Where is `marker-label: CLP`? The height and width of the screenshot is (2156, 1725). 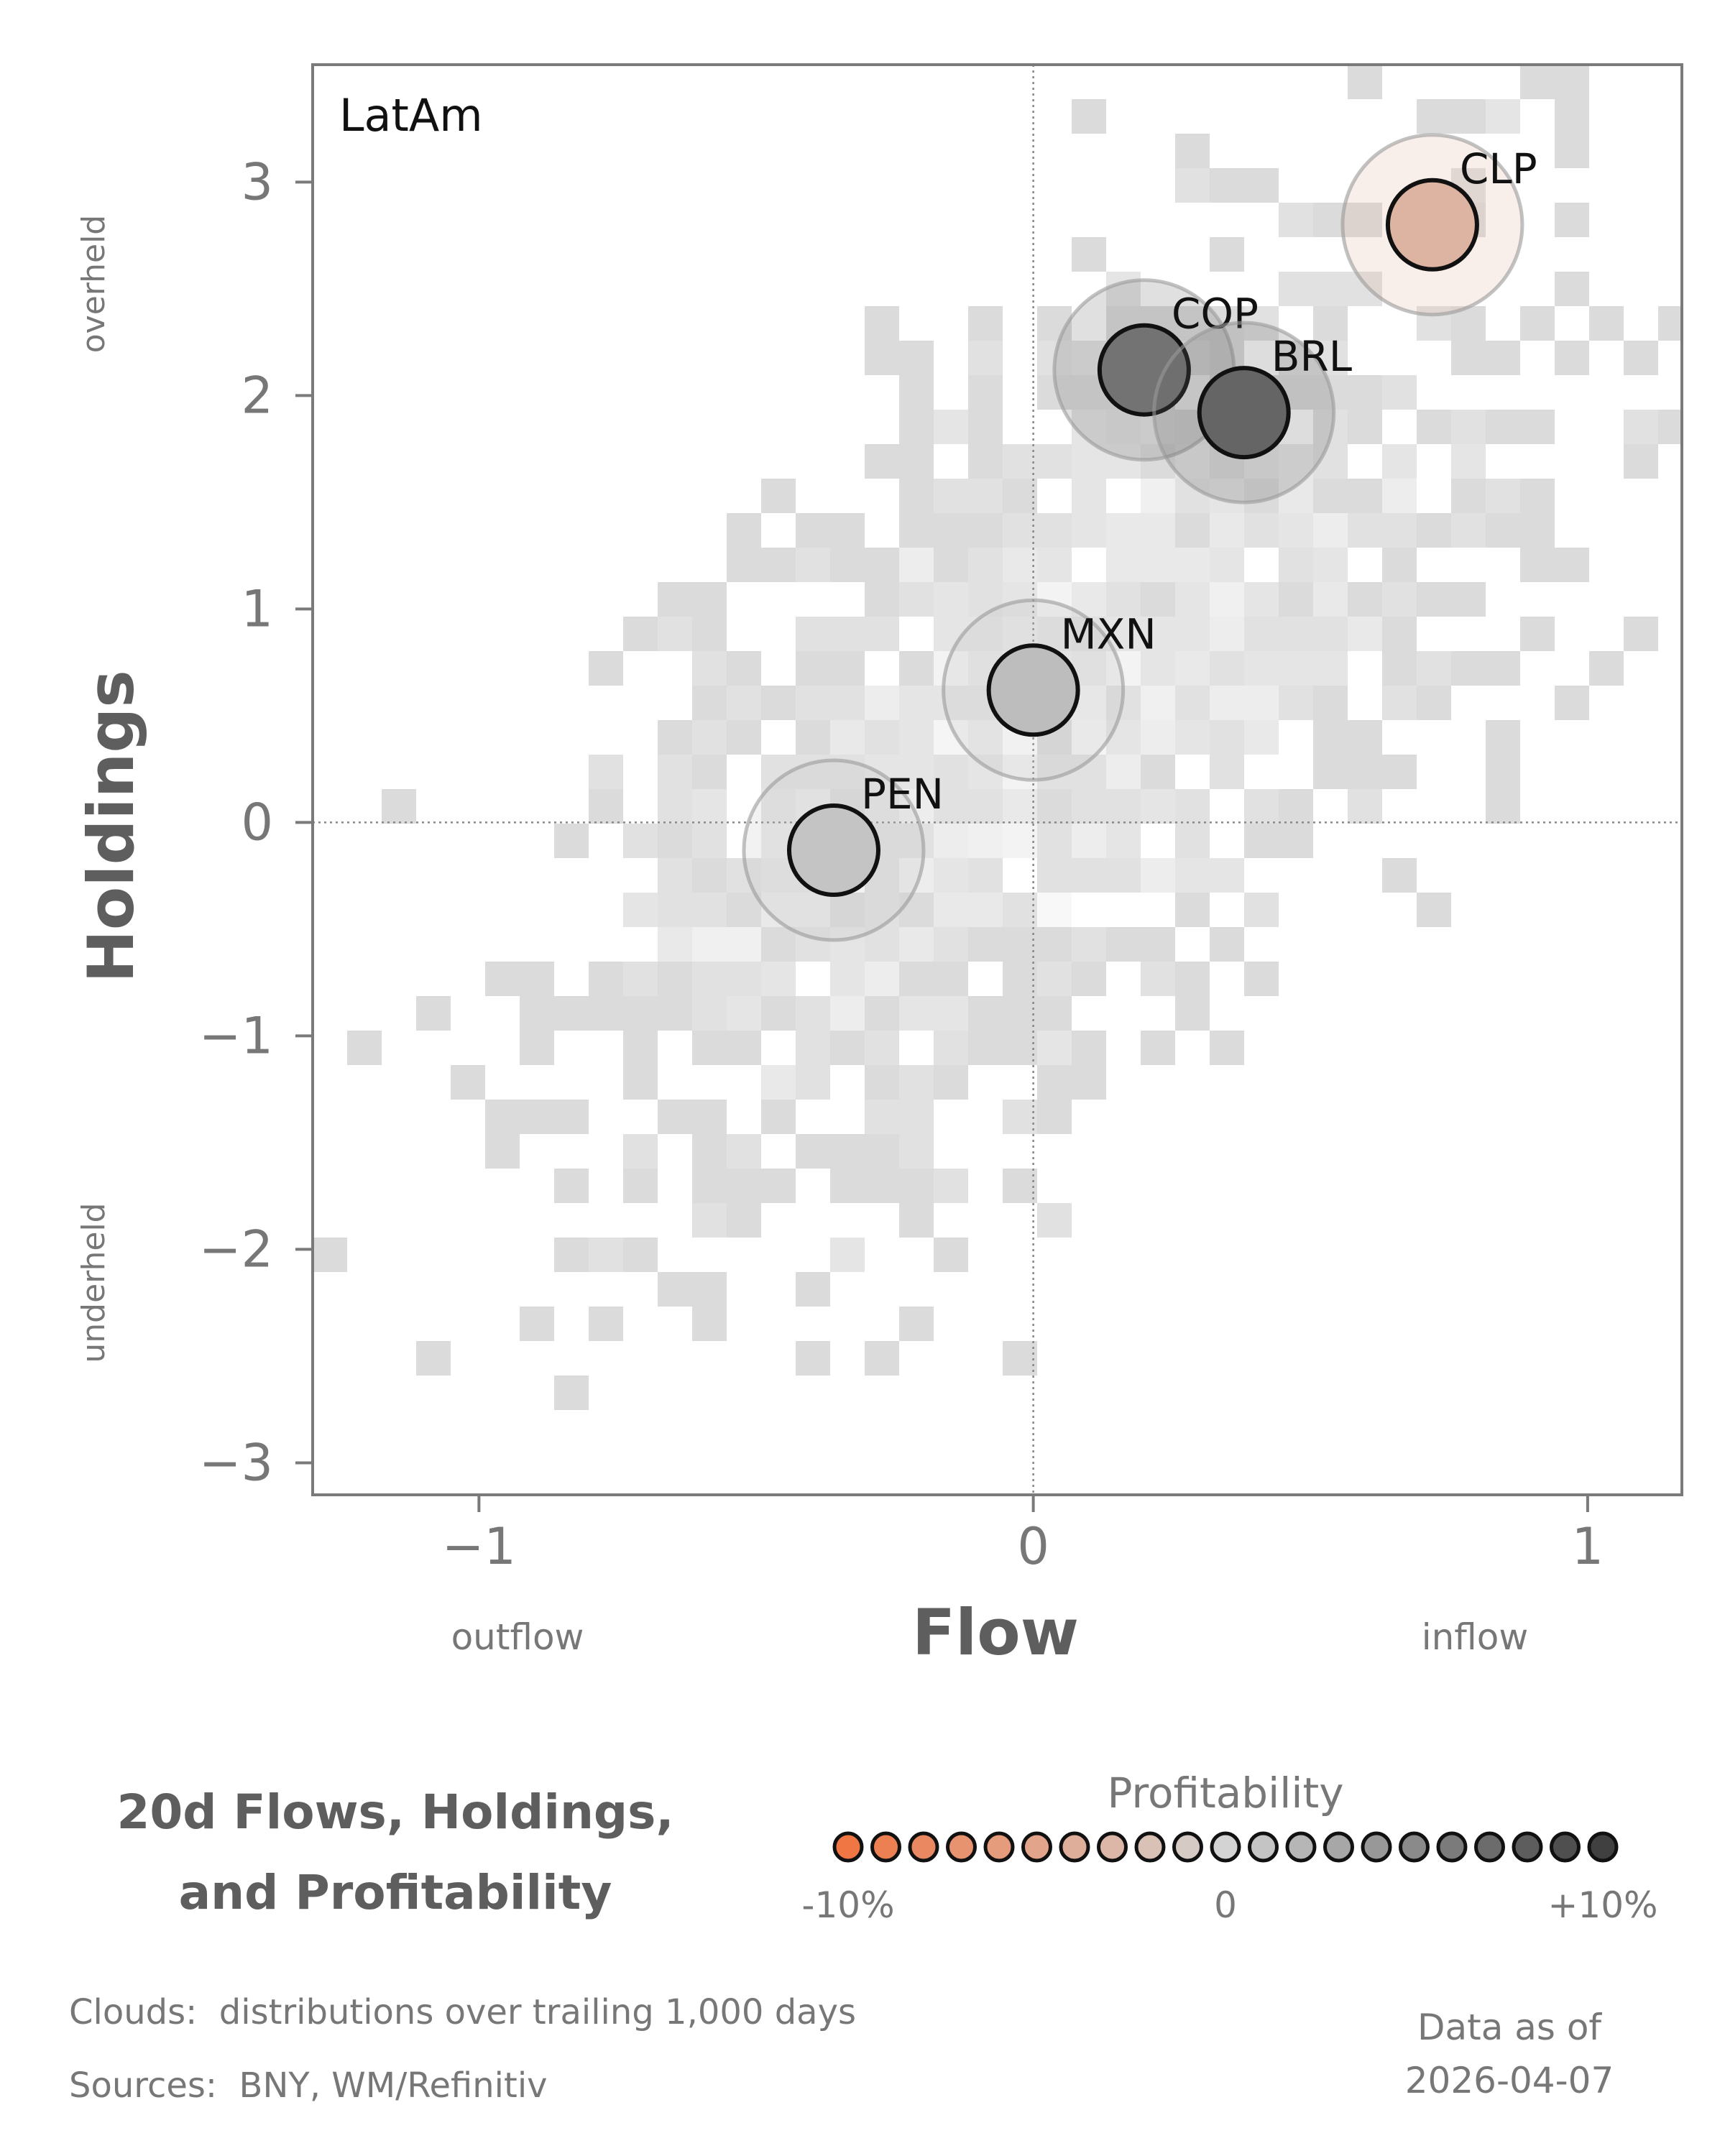 marker-label: CLP is located at coordinates (1498, 168).